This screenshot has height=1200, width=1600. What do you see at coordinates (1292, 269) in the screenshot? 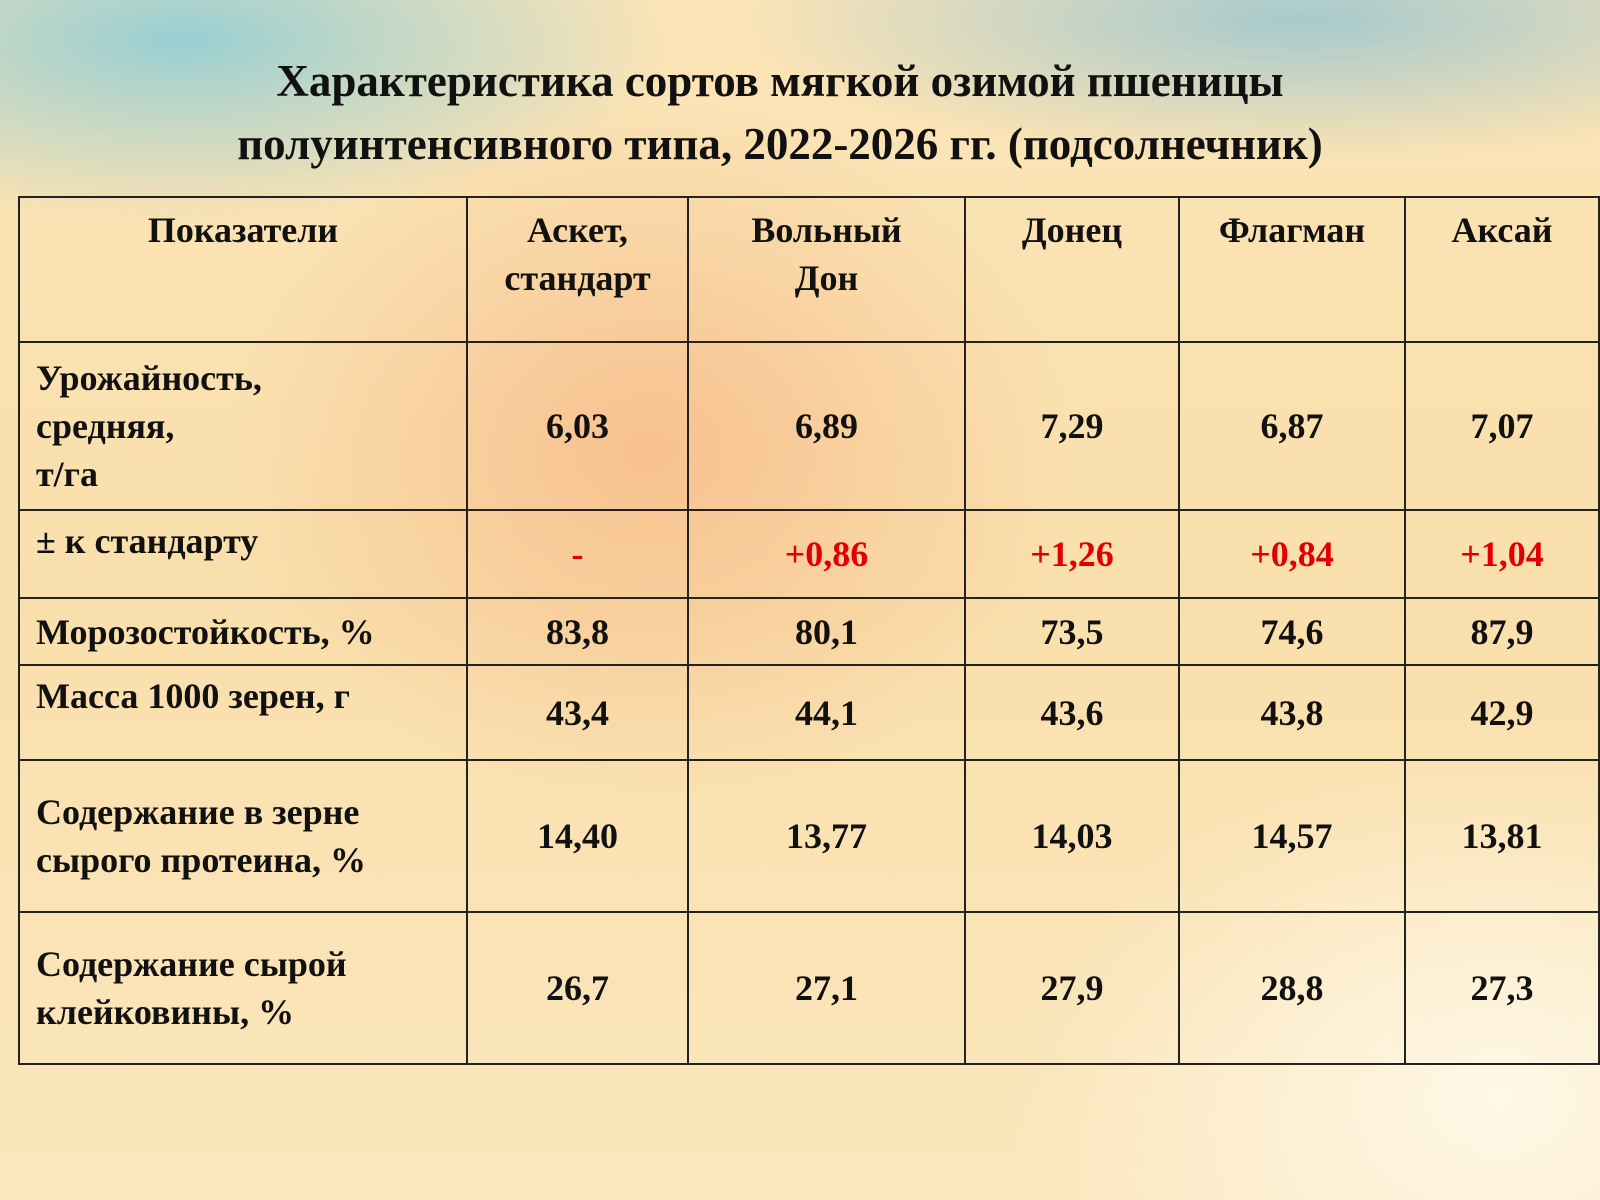
I see `header-cell: Флагман` at bounding box center [1292, 269].